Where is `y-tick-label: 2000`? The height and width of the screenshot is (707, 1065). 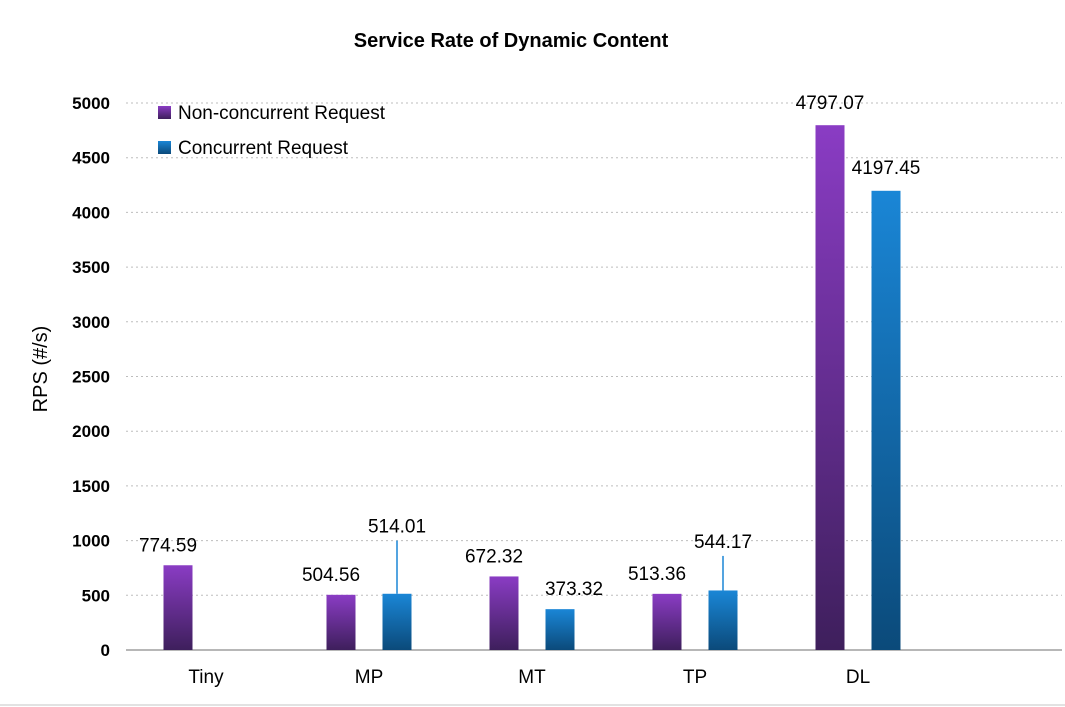
y-tick-label: 2000 is located at coordinates (91, 431).